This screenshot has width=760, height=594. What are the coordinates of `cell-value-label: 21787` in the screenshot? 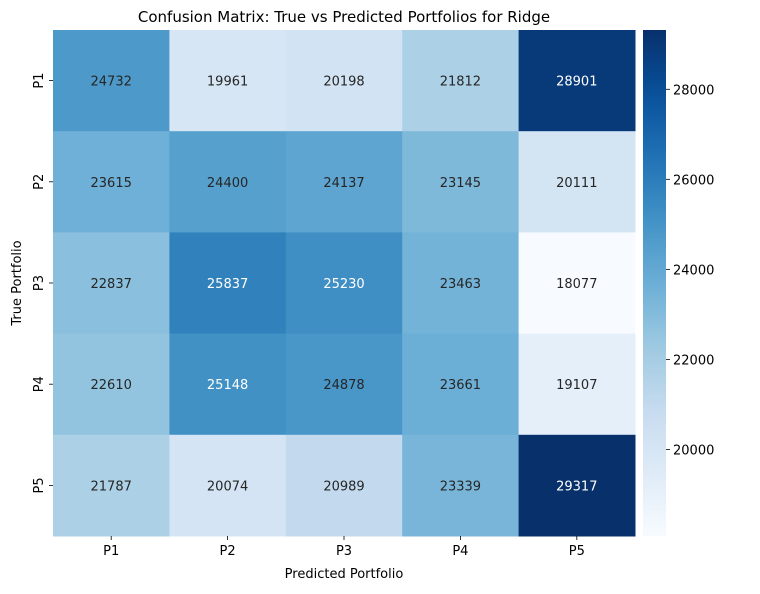 It's located at (111, 486).